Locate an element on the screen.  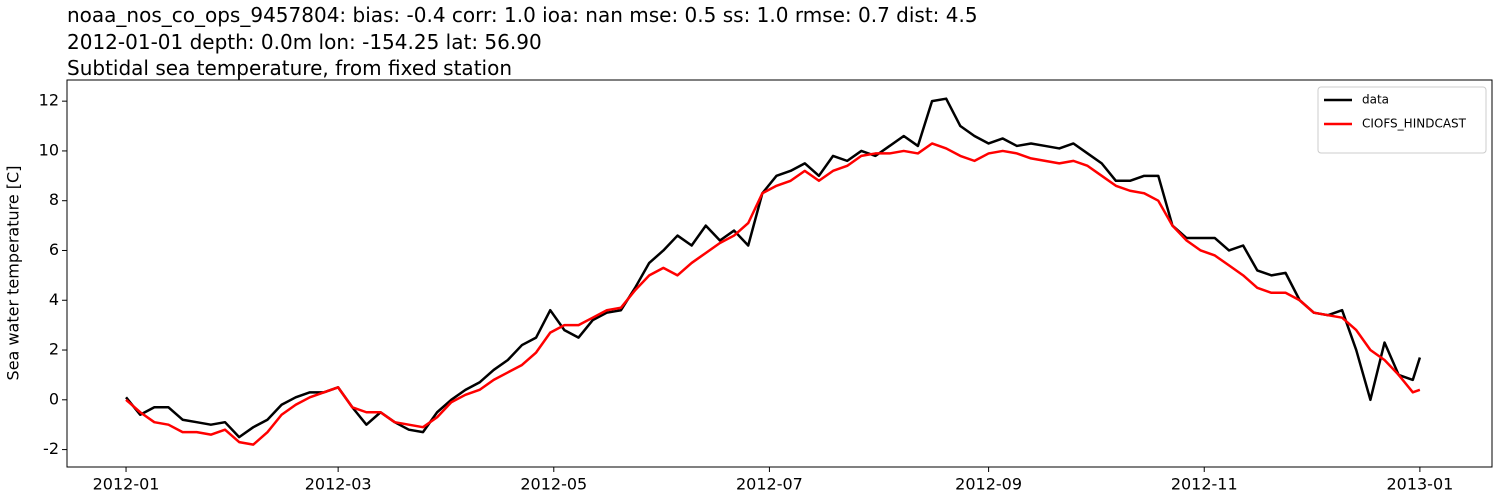
y-tick-label: -2 is located at coordinates (51, 448).